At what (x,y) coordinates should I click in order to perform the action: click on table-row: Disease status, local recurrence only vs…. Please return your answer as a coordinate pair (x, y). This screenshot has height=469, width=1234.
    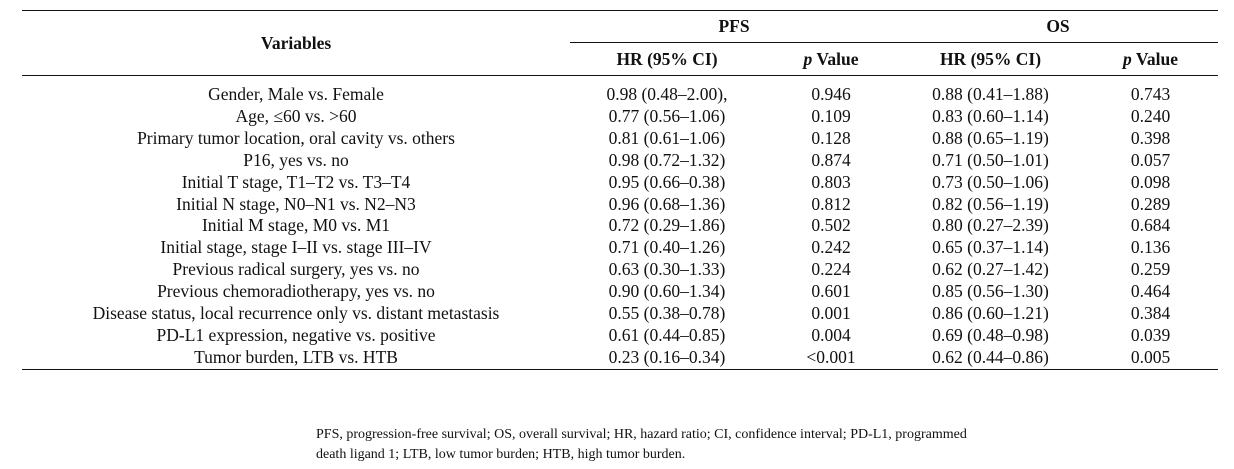
    Looking at the image, I should click on (620, 314).